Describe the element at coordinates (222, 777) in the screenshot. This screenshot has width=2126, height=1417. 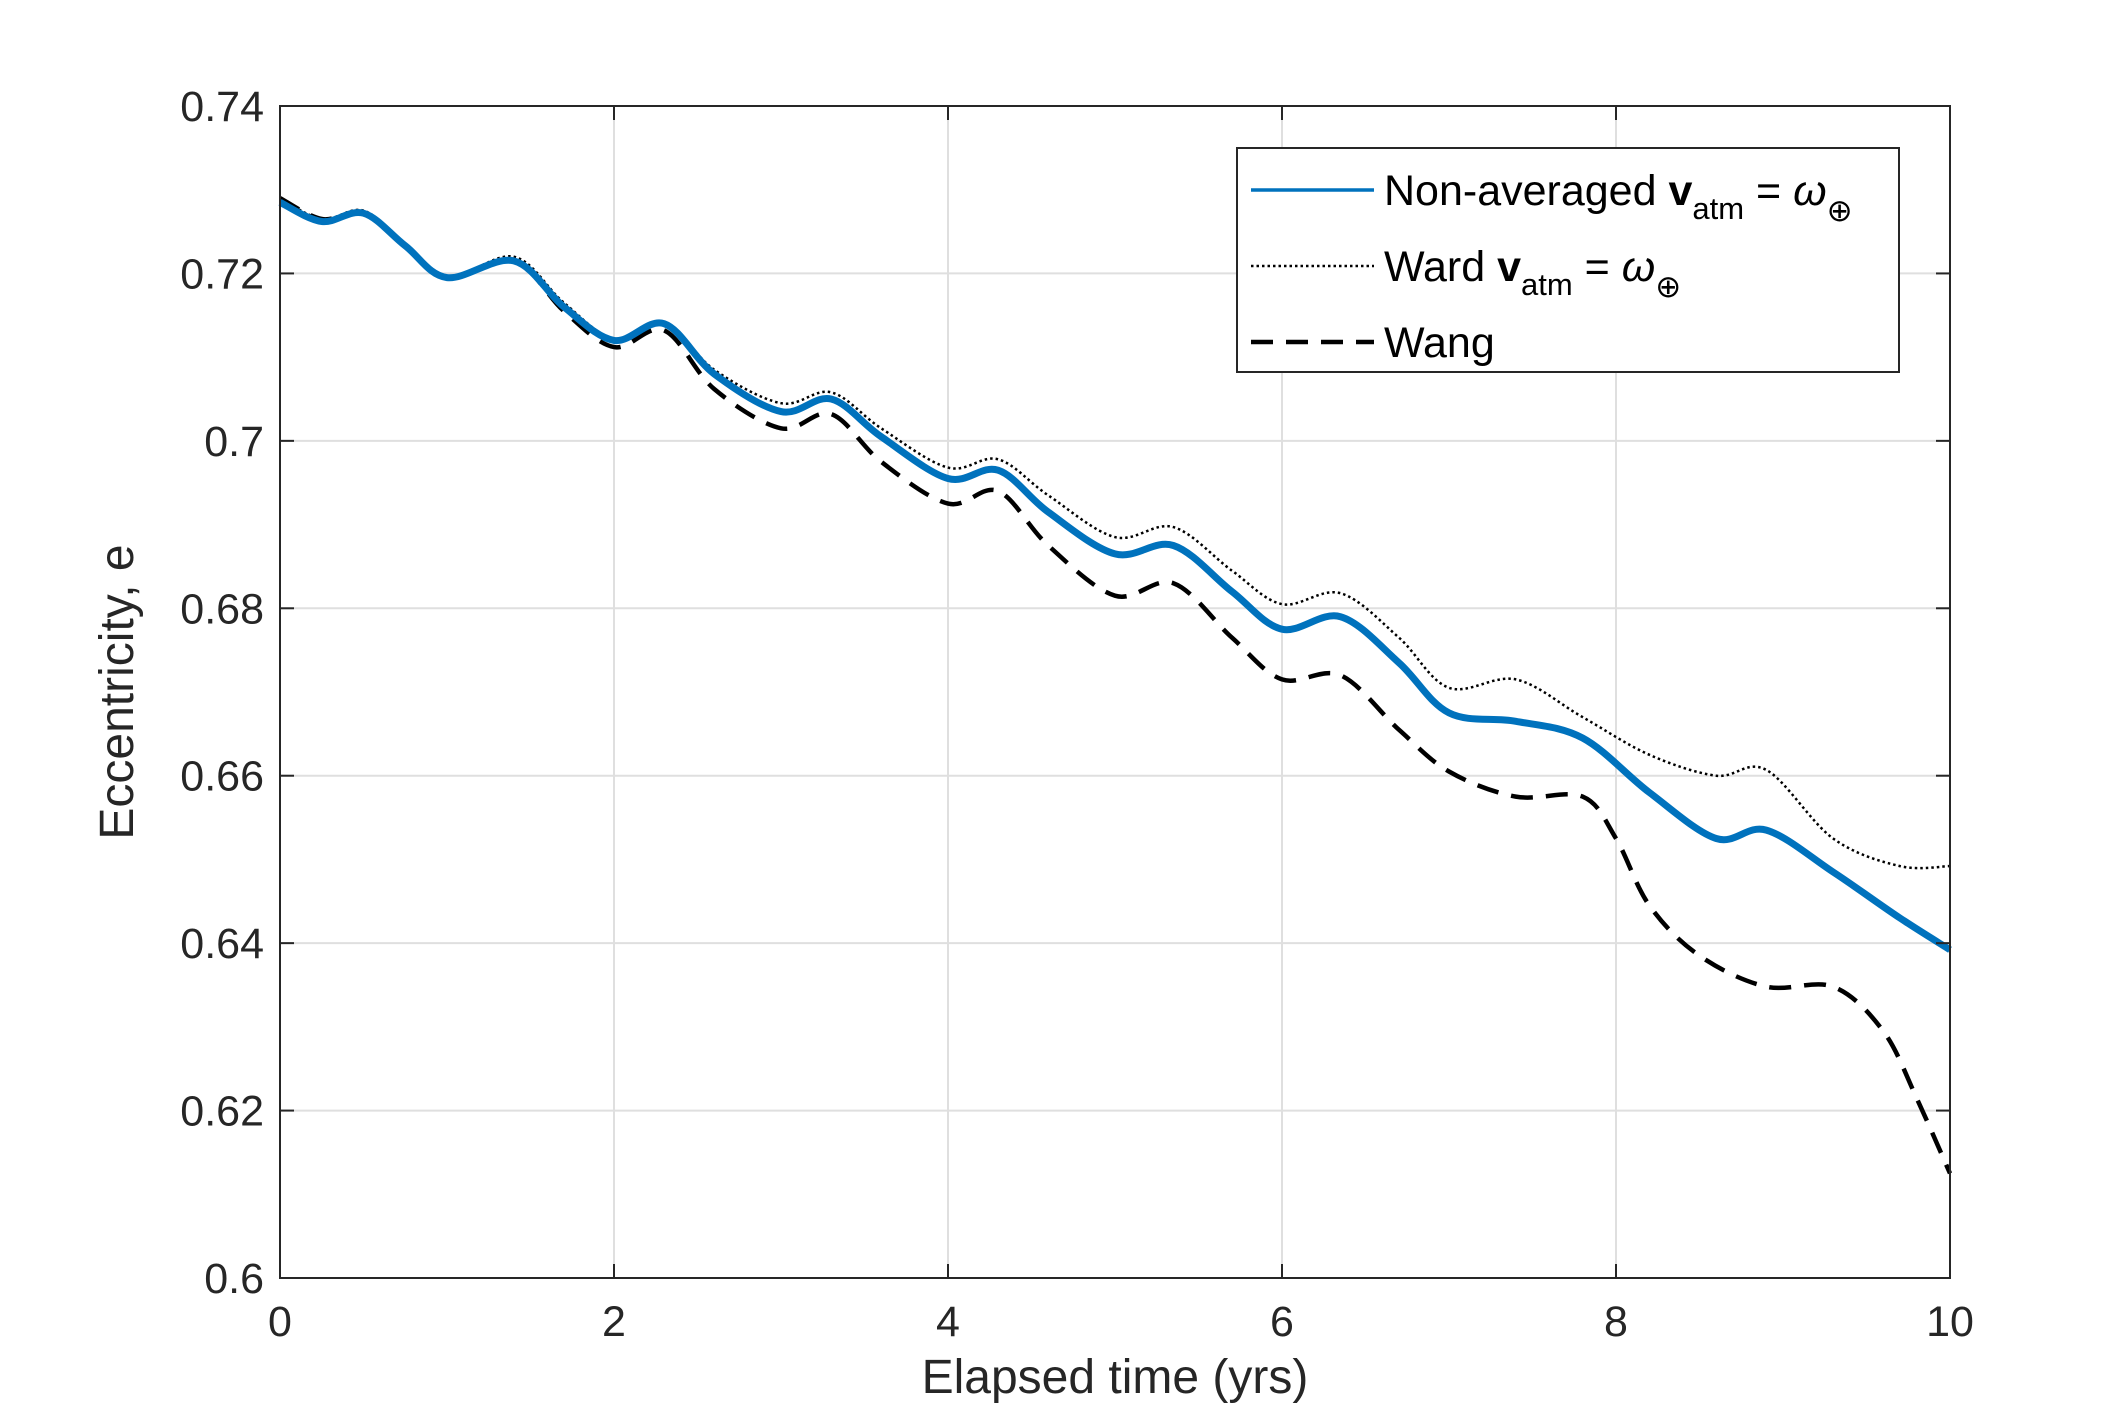
I see `y-tick-label: 0.66` at that location.